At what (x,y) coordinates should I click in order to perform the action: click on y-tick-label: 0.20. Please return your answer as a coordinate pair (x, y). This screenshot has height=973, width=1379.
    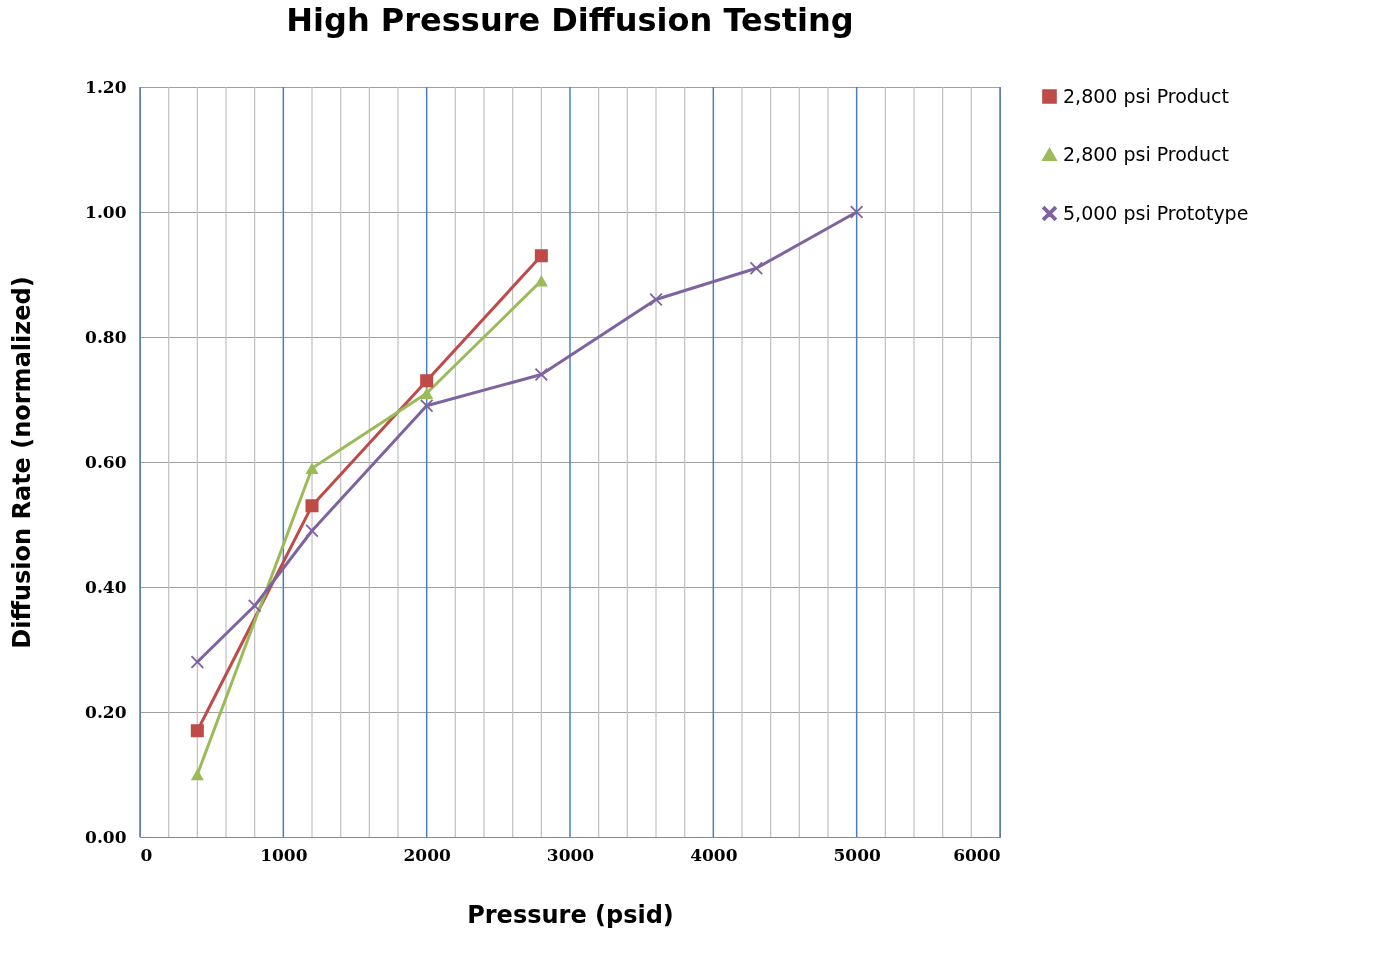
    Looking at the image, I should click on (106, 711).